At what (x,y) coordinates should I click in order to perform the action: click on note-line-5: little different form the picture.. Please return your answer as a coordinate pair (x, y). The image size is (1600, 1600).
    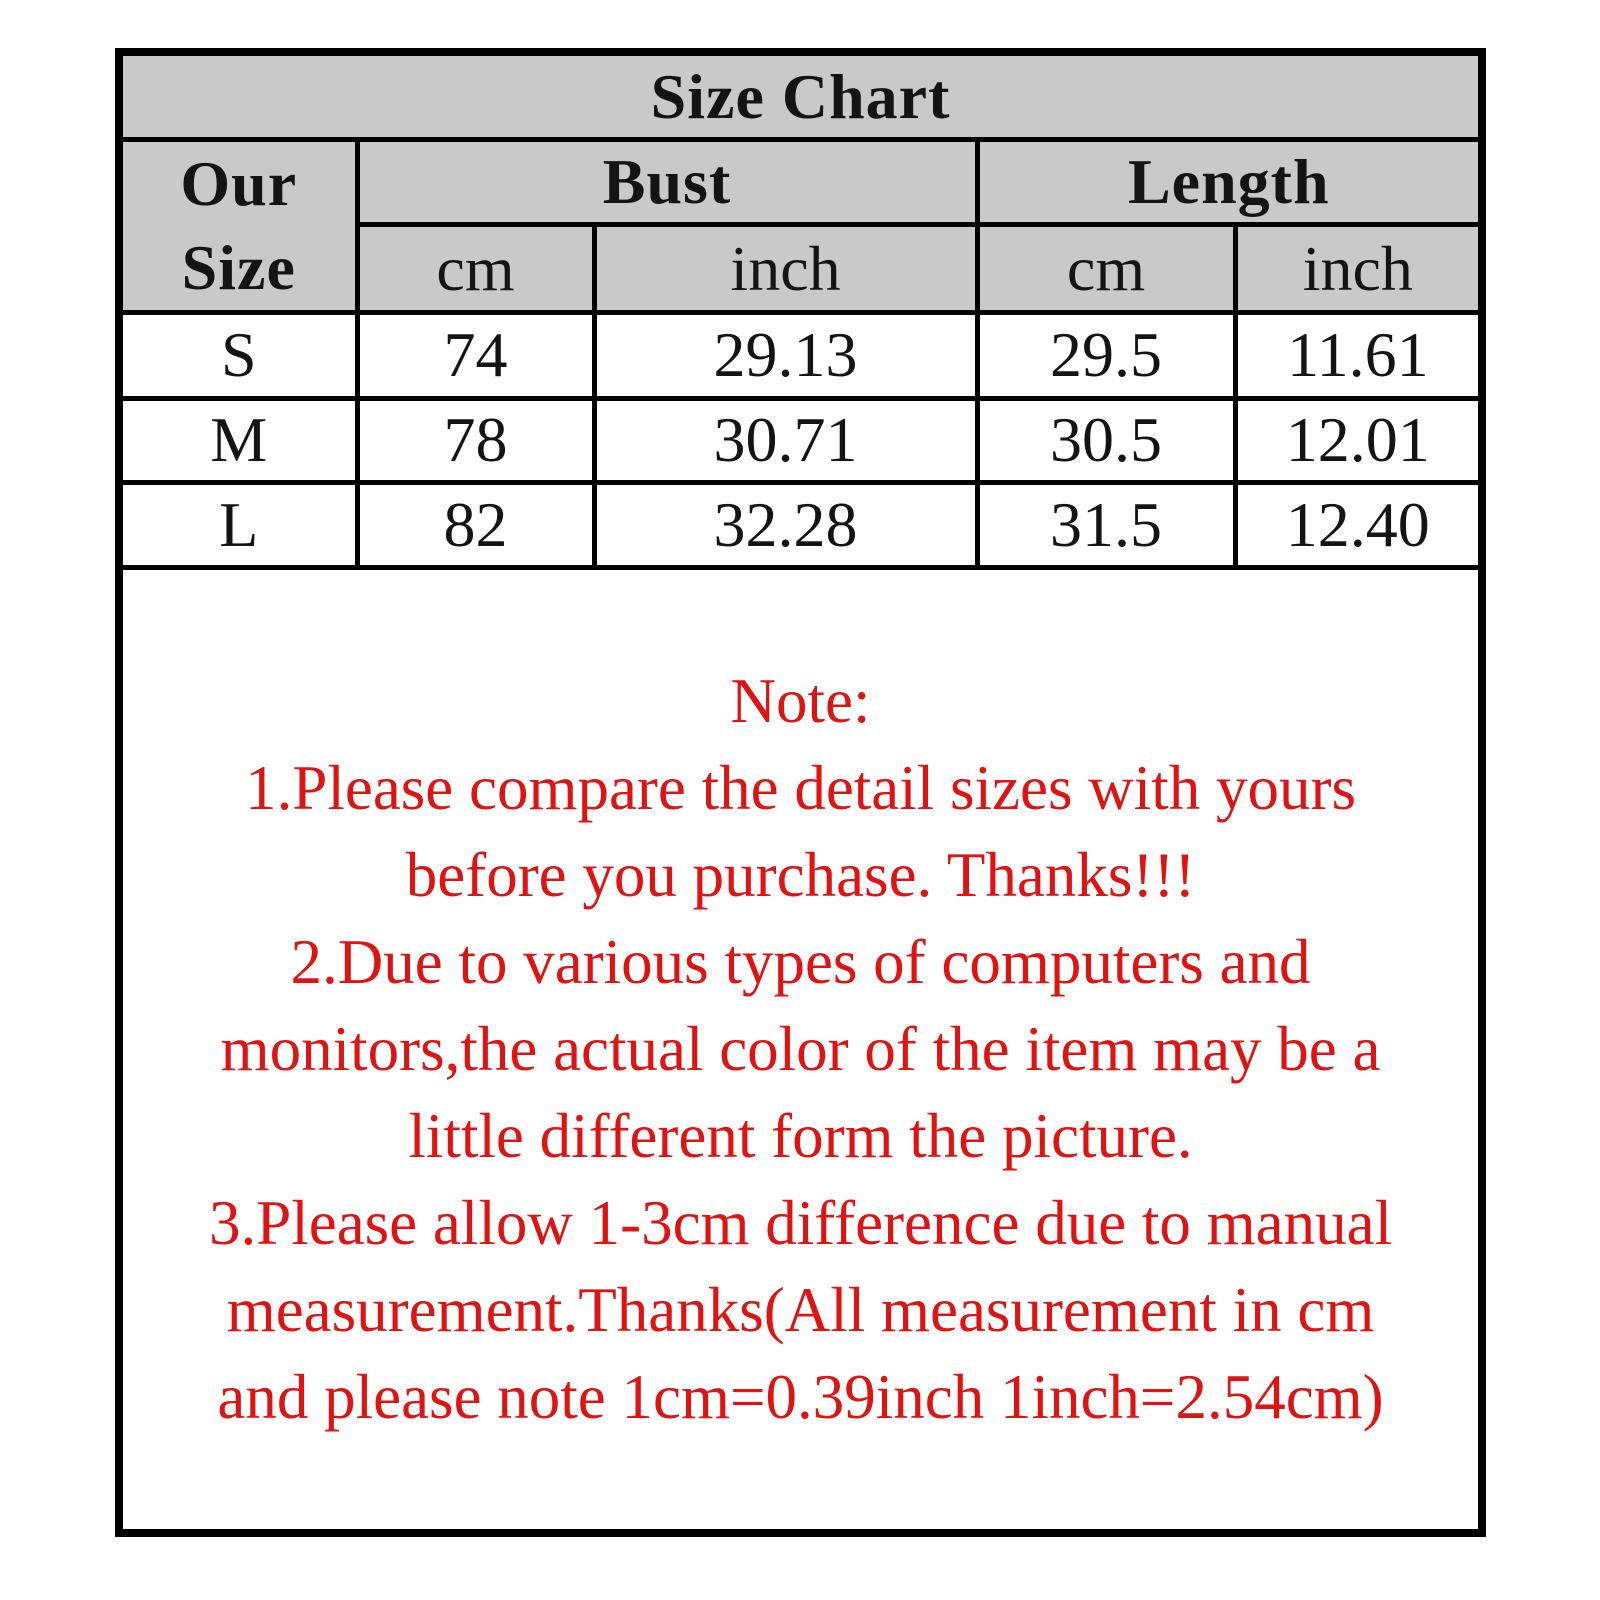
    Looking at the image, I should click on (800, 1135).